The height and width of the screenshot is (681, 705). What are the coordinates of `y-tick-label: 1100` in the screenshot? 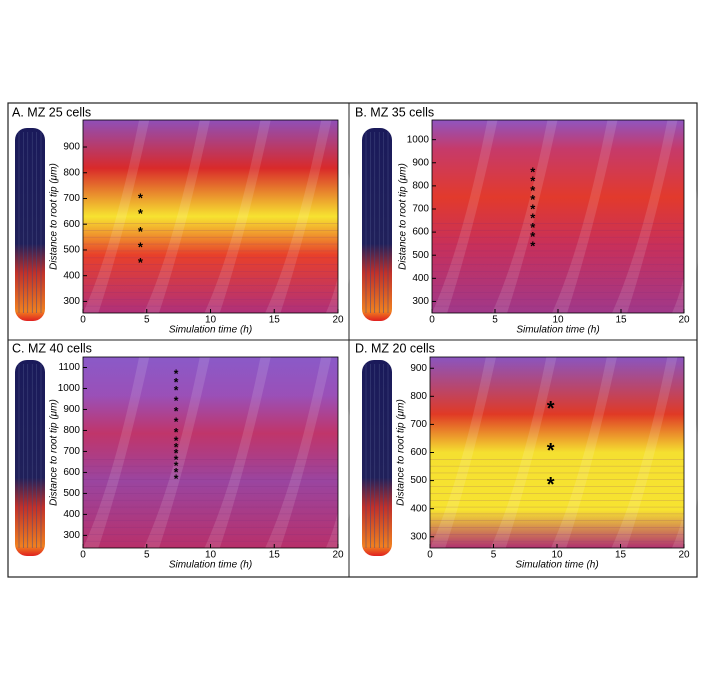 It's located at (69, 367).